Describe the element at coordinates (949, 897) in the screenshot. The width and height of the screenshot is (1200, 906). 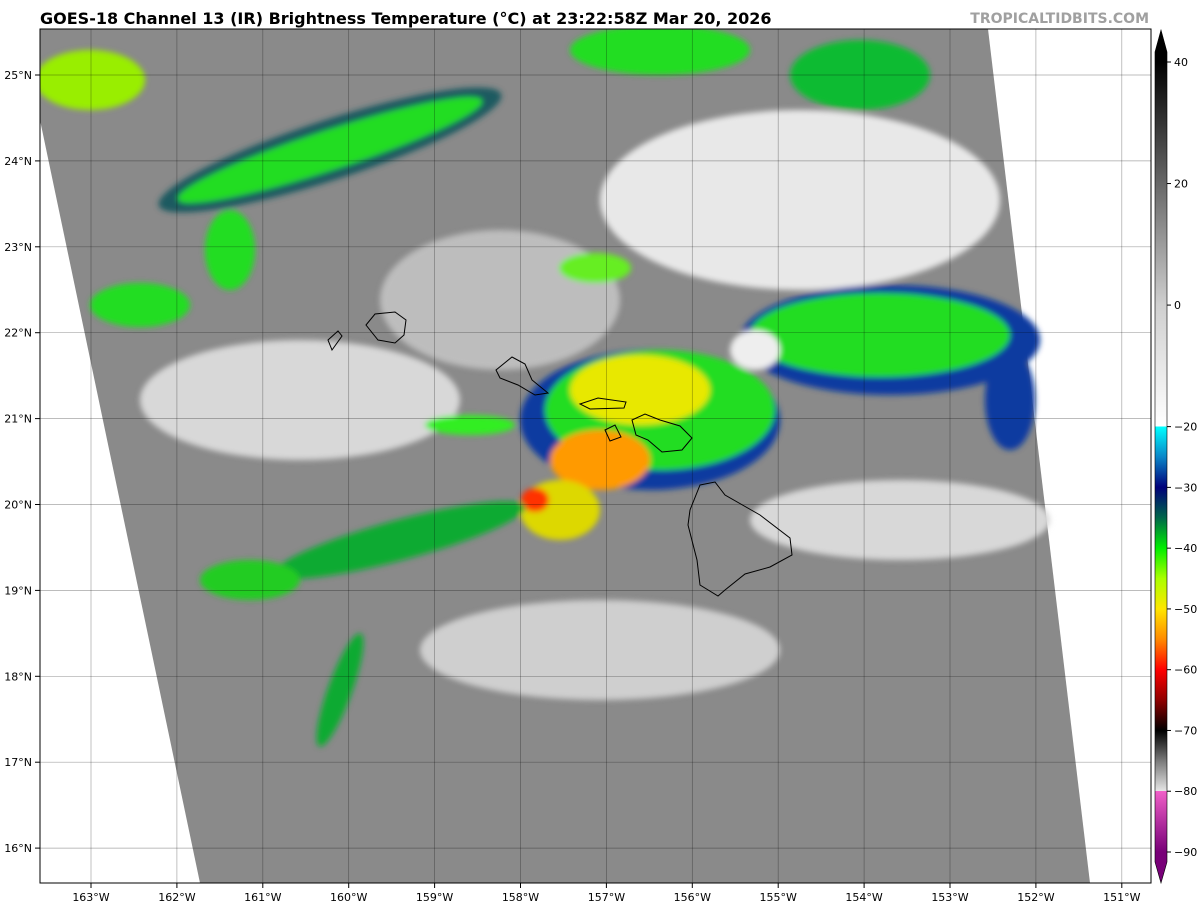
I see `lon-tick-label: 153°W` at that location.